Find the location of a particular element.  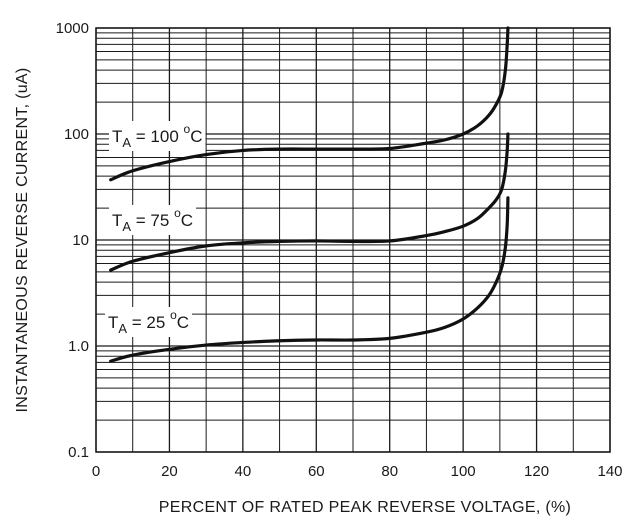

series-label-mid: = 75 is located at coordinates (152, 220).